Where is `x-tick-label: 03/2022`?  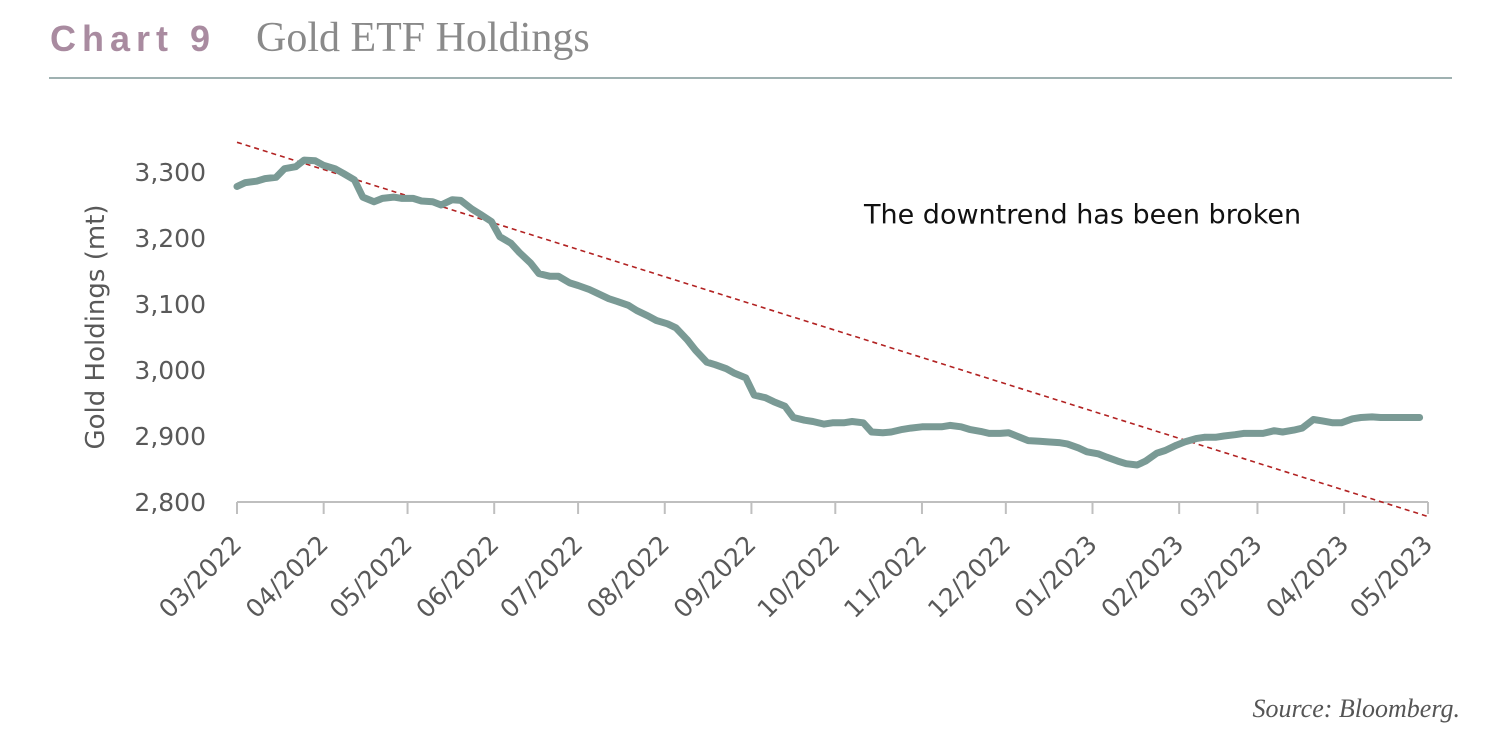
x-tick-label: 03/2022 is located at coordinates (200, 577).